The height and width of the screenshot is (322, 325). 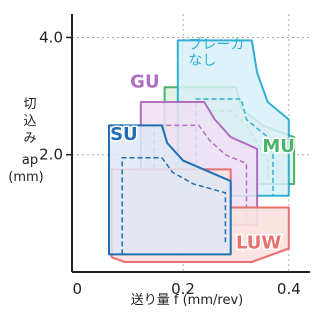 I want to click on series-label: MU, so click(x=278, y=146).